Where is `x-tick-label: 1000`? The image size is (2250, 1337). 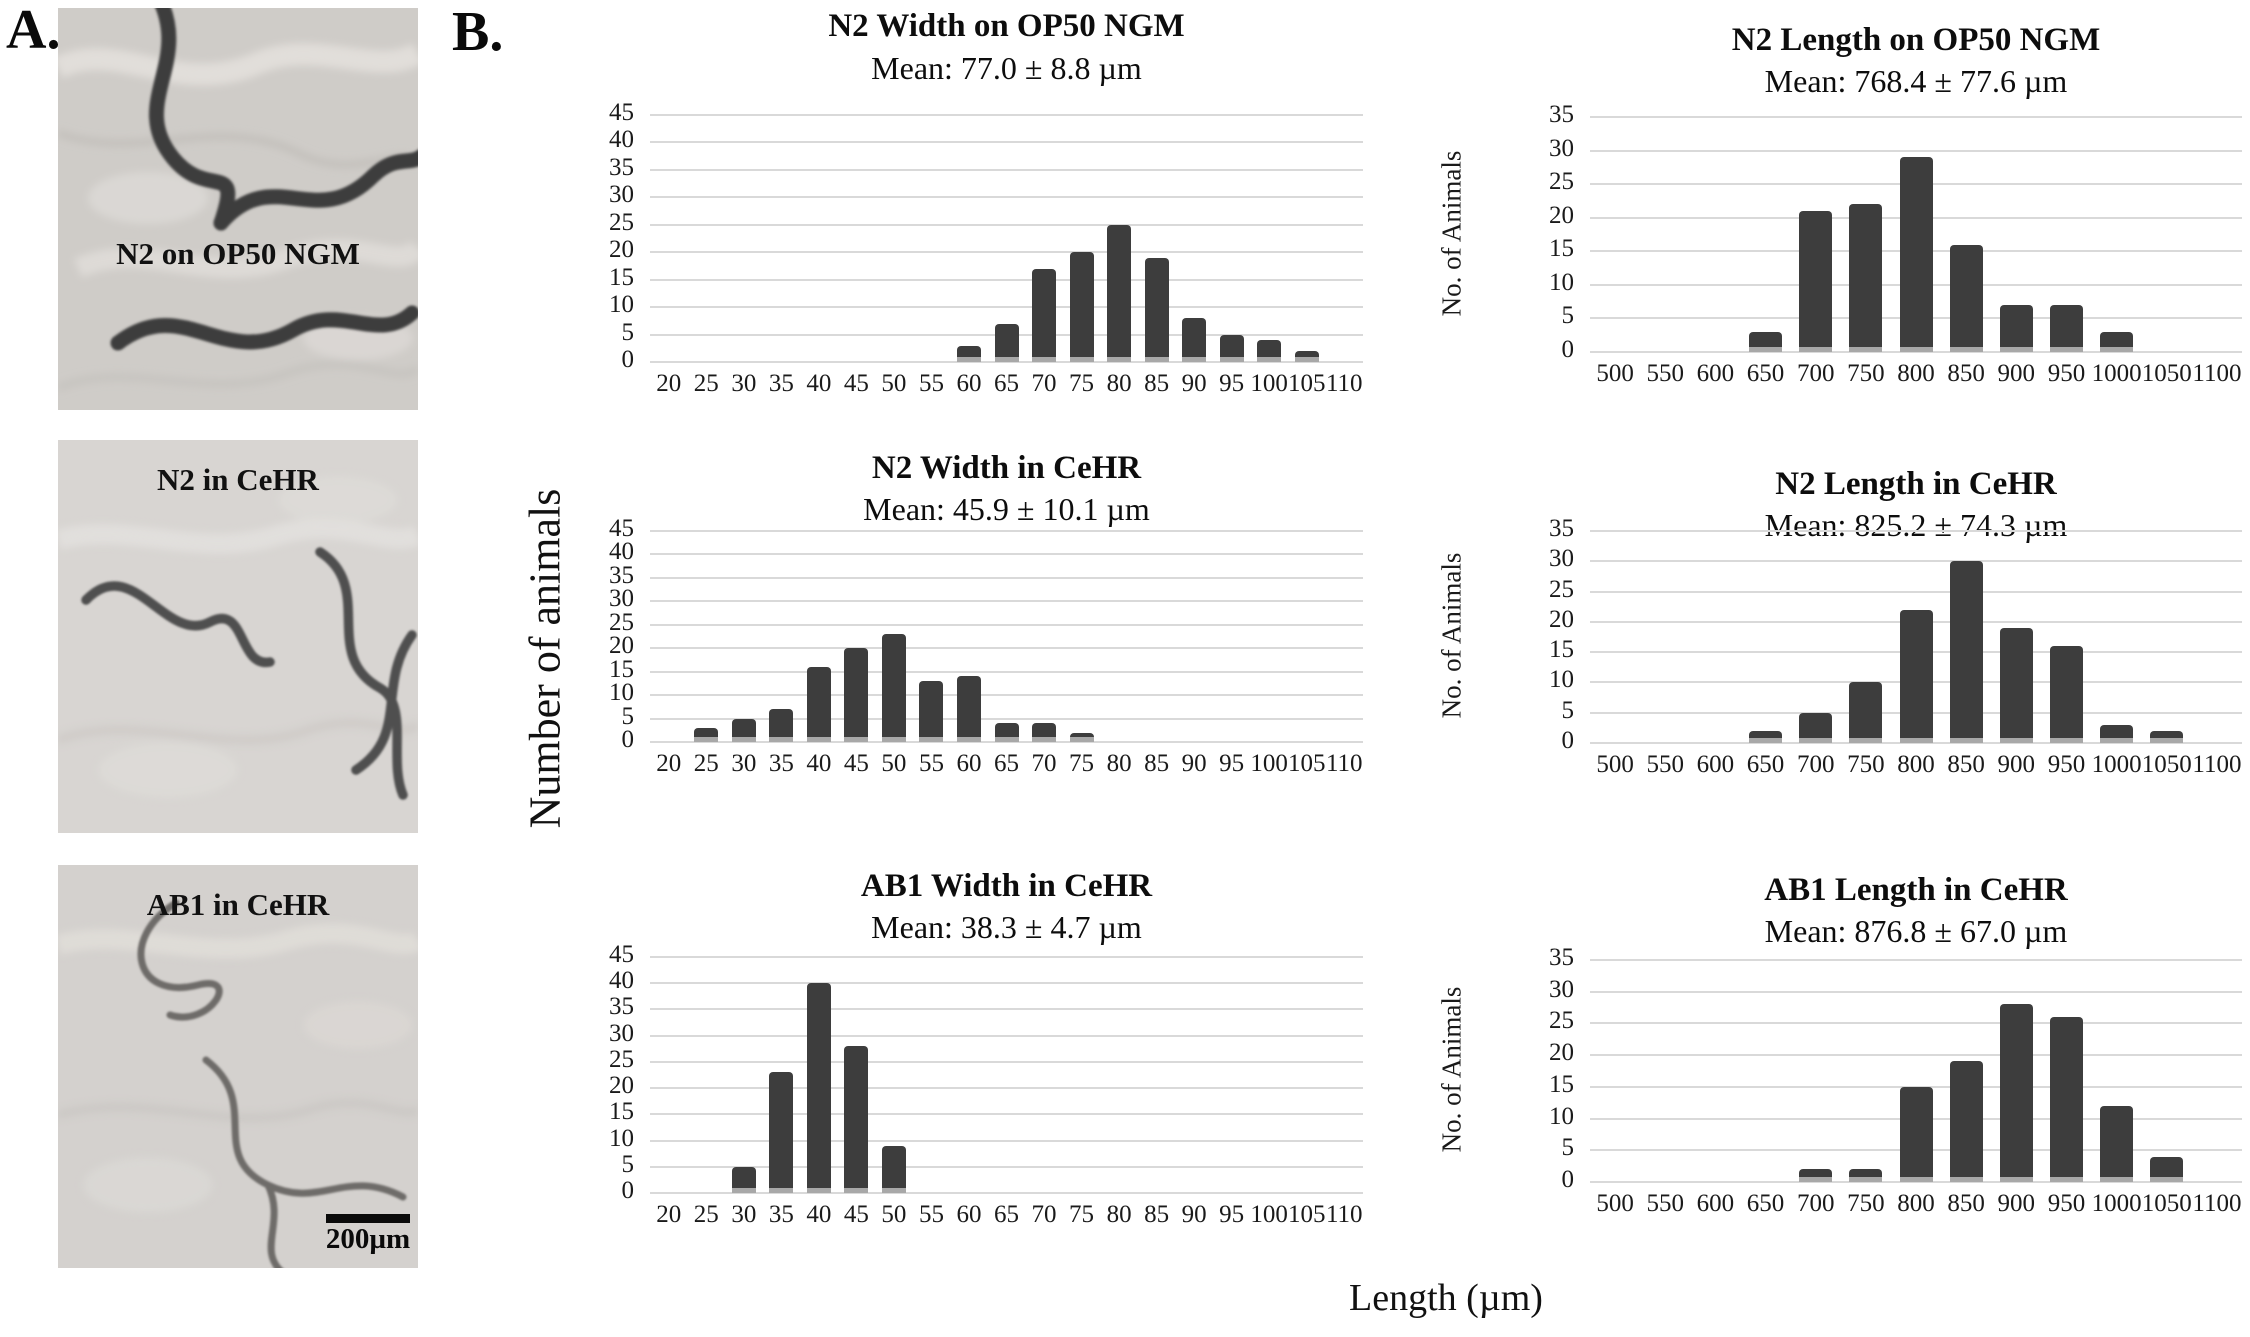
x-tick-label: 1000 is located at coordinates (2116, 373).